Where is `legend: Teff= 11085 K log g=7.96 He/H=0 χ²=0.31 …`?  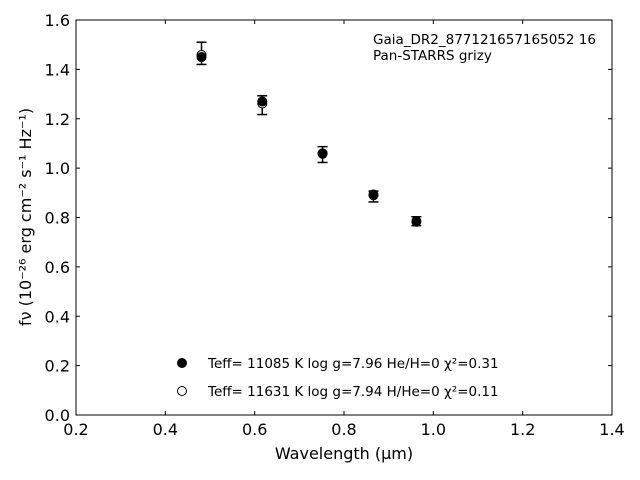
legend: Teff= 11085 K log g=7.96 He/H=0 χ²=0.31 … is located at coordinates (338, 378).